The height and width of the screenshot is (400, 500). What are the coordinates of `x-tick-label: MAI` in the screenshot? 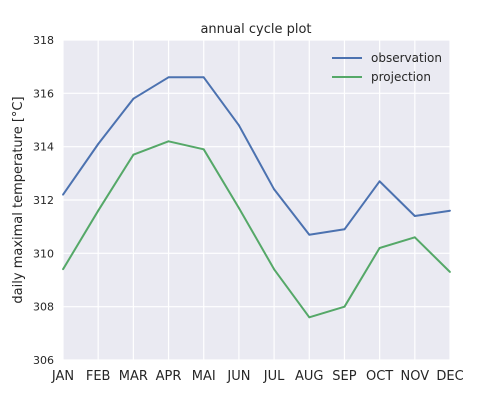 It's located at (204, 376).